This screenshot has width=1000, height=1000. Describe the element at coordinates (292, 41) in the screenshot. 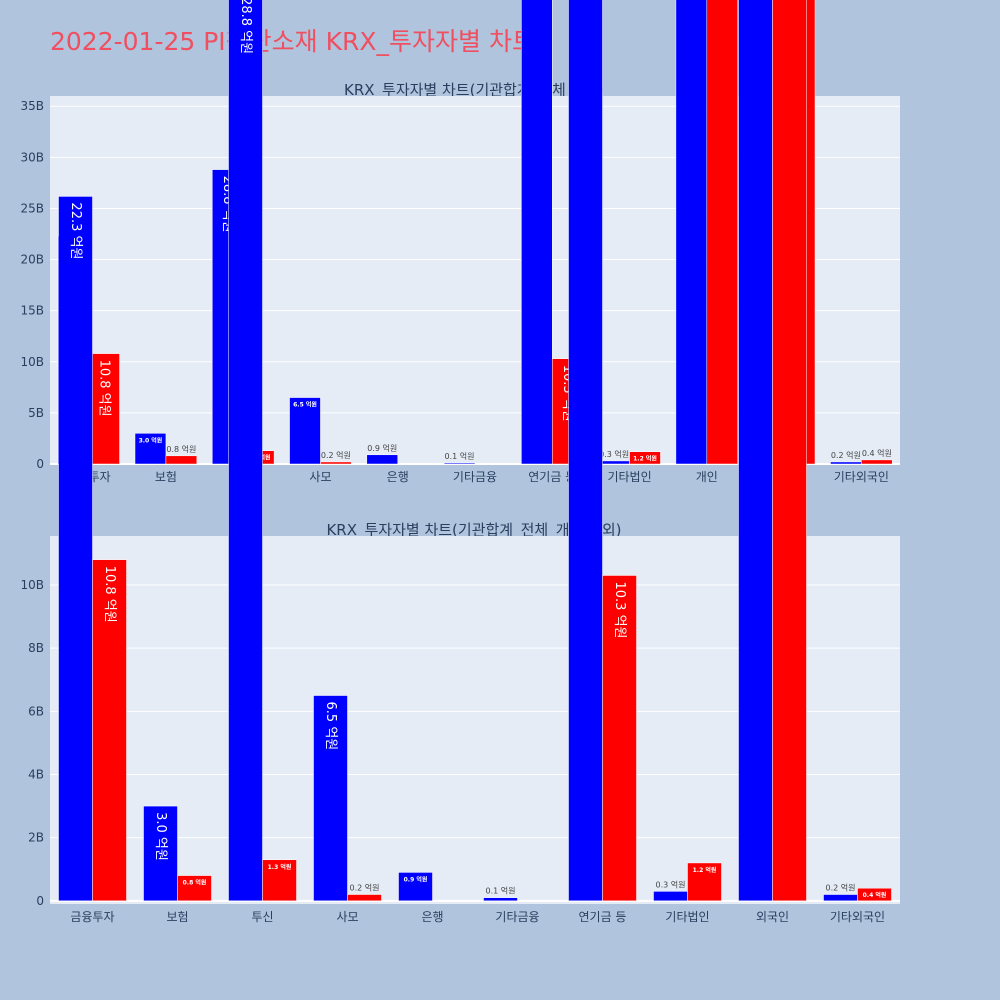

I see `page-title: 2022-01-25 PI첨단소재 KRX_투자자별 차트` at that location.